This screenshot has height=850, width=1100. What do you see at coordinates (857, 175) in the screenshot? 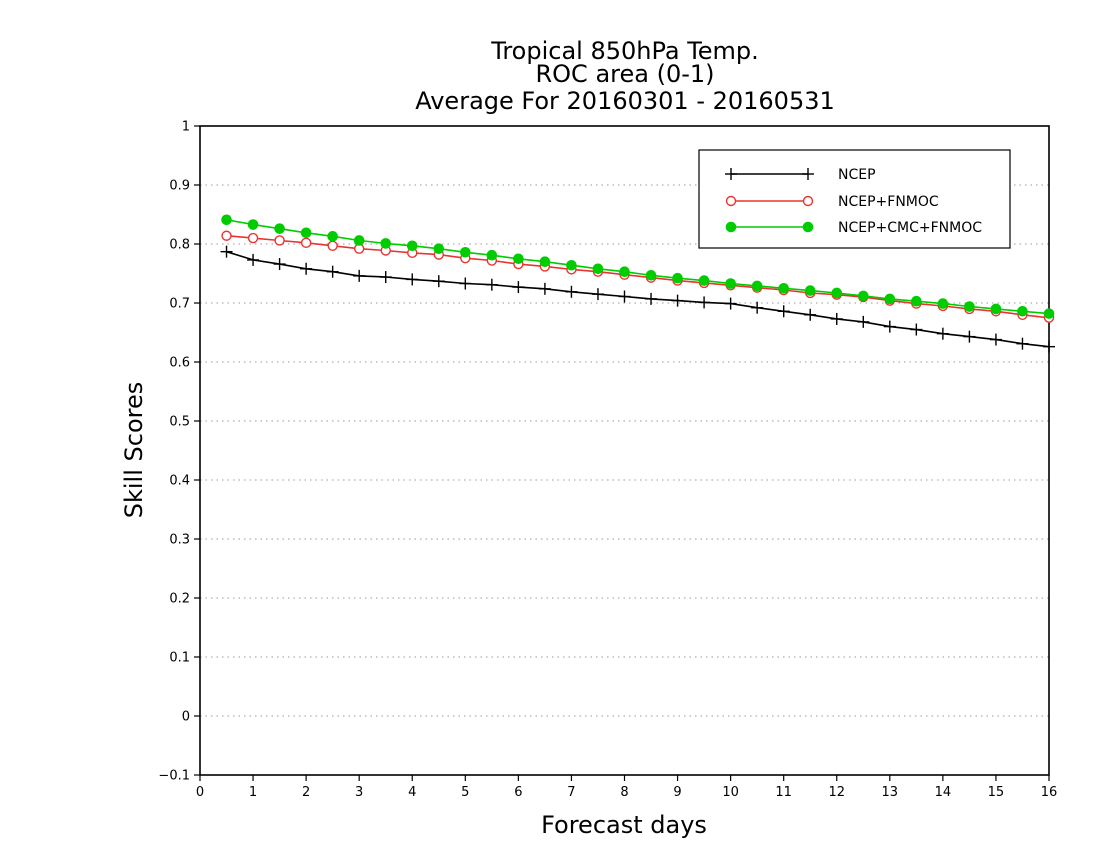
I see `legend-label: NCEP` at bounding box center [857, 175].